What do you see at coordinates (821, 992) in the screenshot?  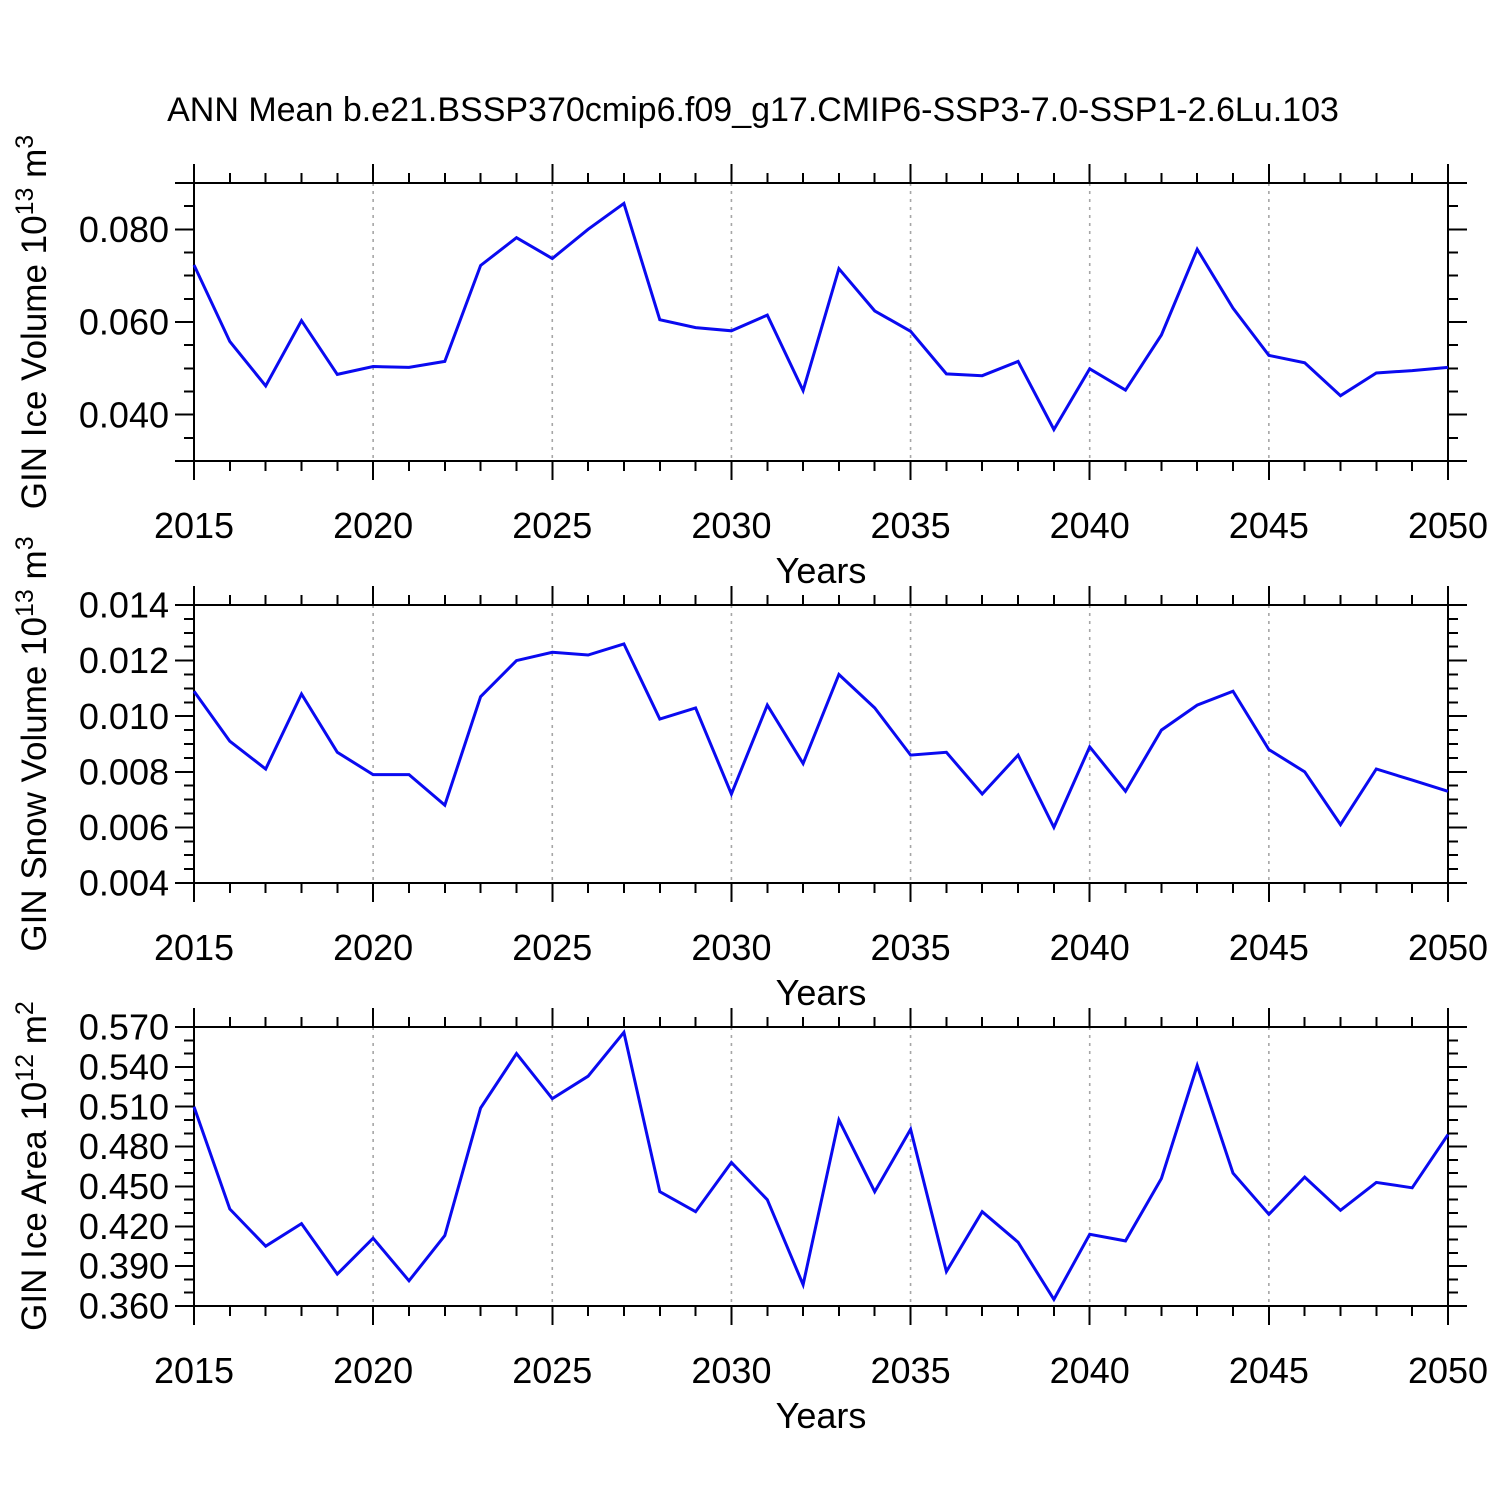 I see `x-axis-title-snow-volume: Years` at bounding box center [821, 992].